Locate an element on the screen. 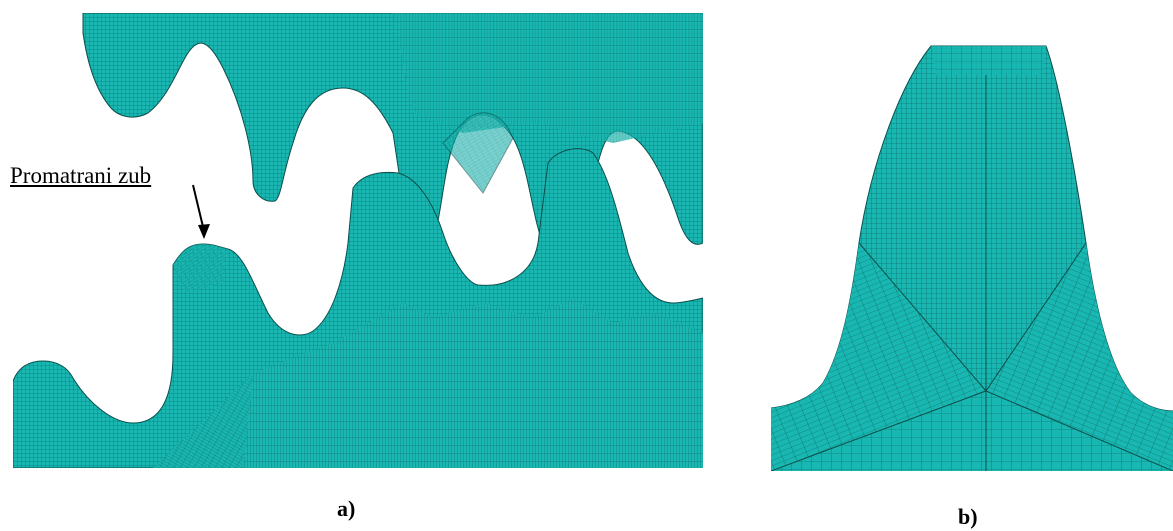 The image size is (1173, 531). root-fillet-left is located at coordinates (878, 357).